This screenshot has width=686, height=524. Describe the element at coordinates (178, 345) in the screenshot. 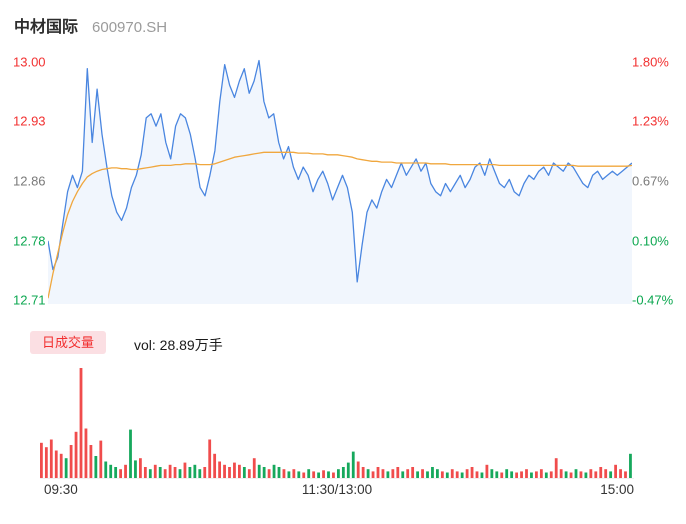

I see `volume-total-label: vol: 28.89万手` at that location.